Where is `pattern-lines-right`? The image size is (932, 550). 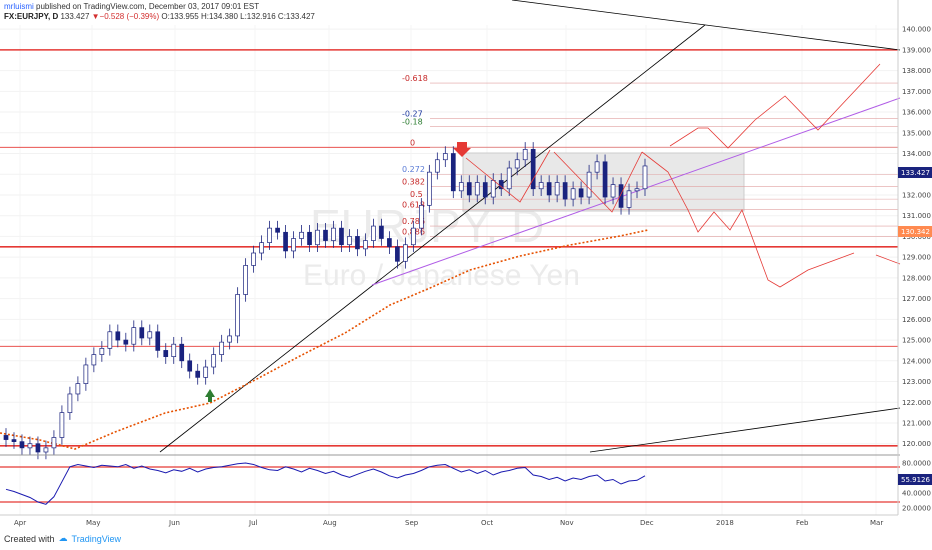 pattern-lines-right is located at coordinates (598, 182).